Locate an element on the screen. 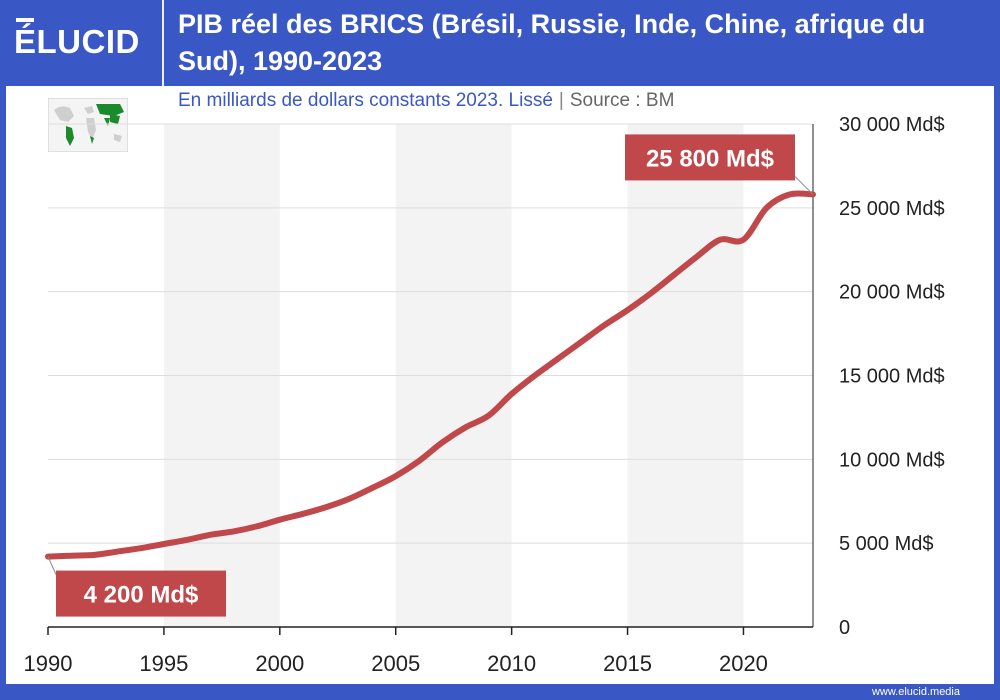  x-tick-label: 2010 is located at coordinates (511, 663).